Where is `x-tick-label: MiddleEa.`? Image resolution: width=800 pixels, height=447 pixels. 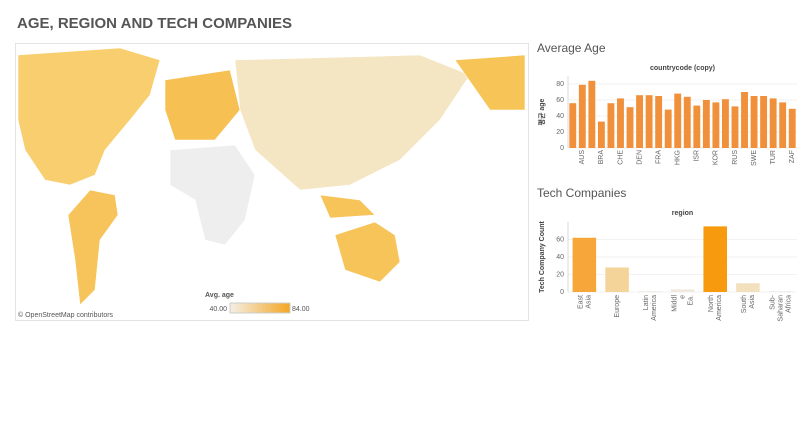
x-tick-label: MiddleEa. is located at coordinates (682, 303).